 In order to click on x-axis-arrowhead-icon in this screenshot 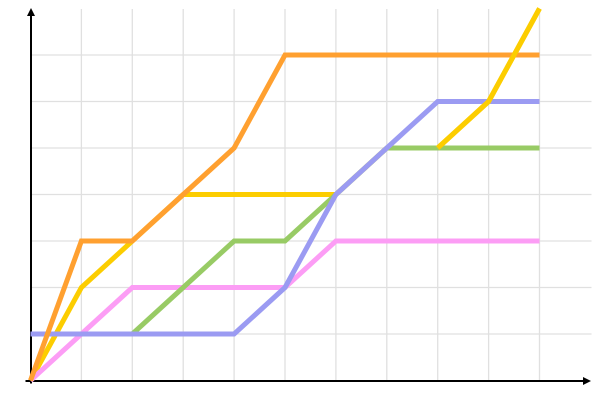, I will do `click(587, 381)`.